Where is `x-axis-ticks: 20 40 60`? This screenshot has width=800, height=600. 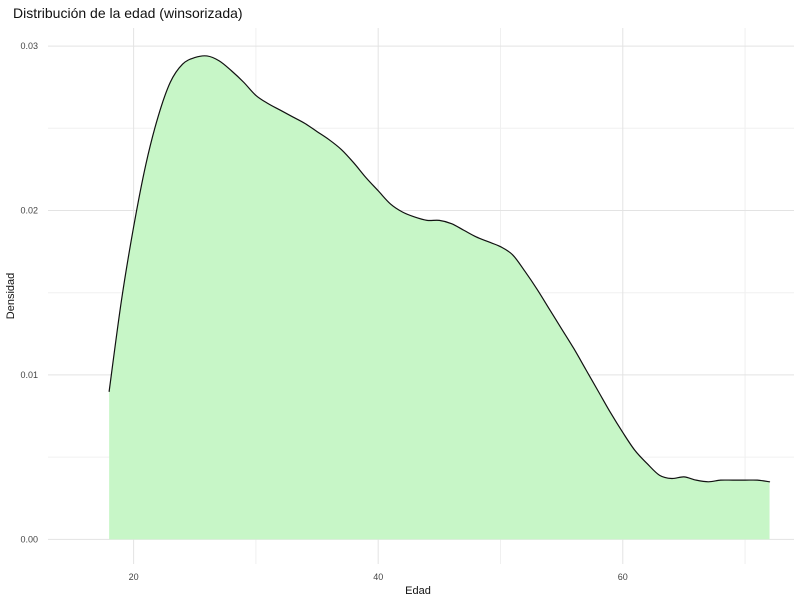
x-axis-ticks: 20 40 60 is located at coordinates (378, 577).